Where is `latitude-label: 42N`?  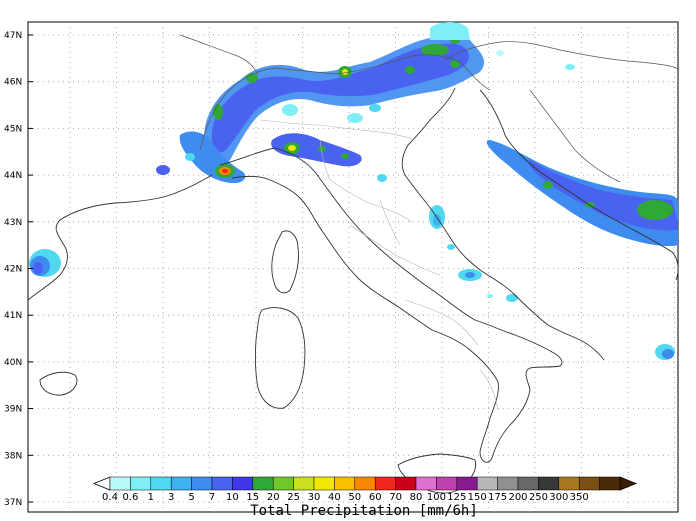 latitude-label: 42N is located at coordinates (13, 270).